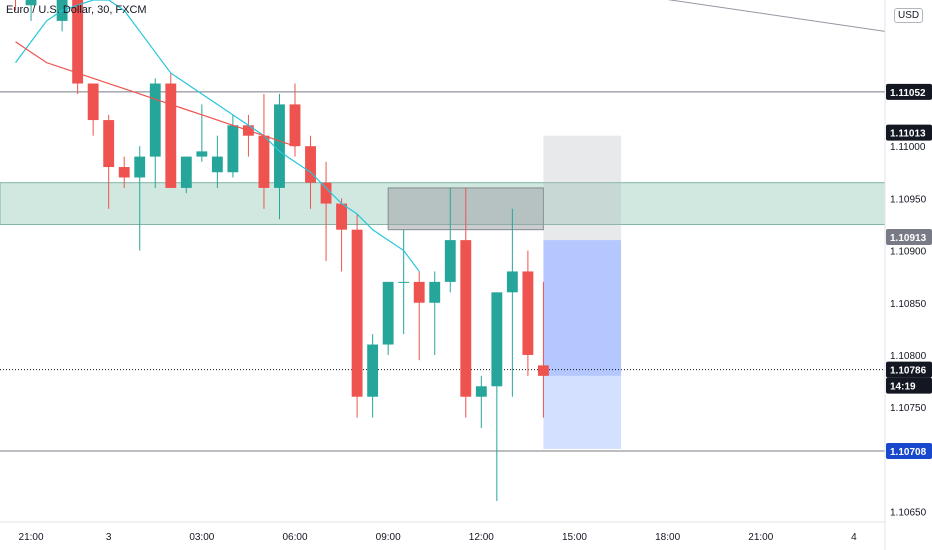  I want to click on price-marker-label: 1.11013, so click(908, 134).